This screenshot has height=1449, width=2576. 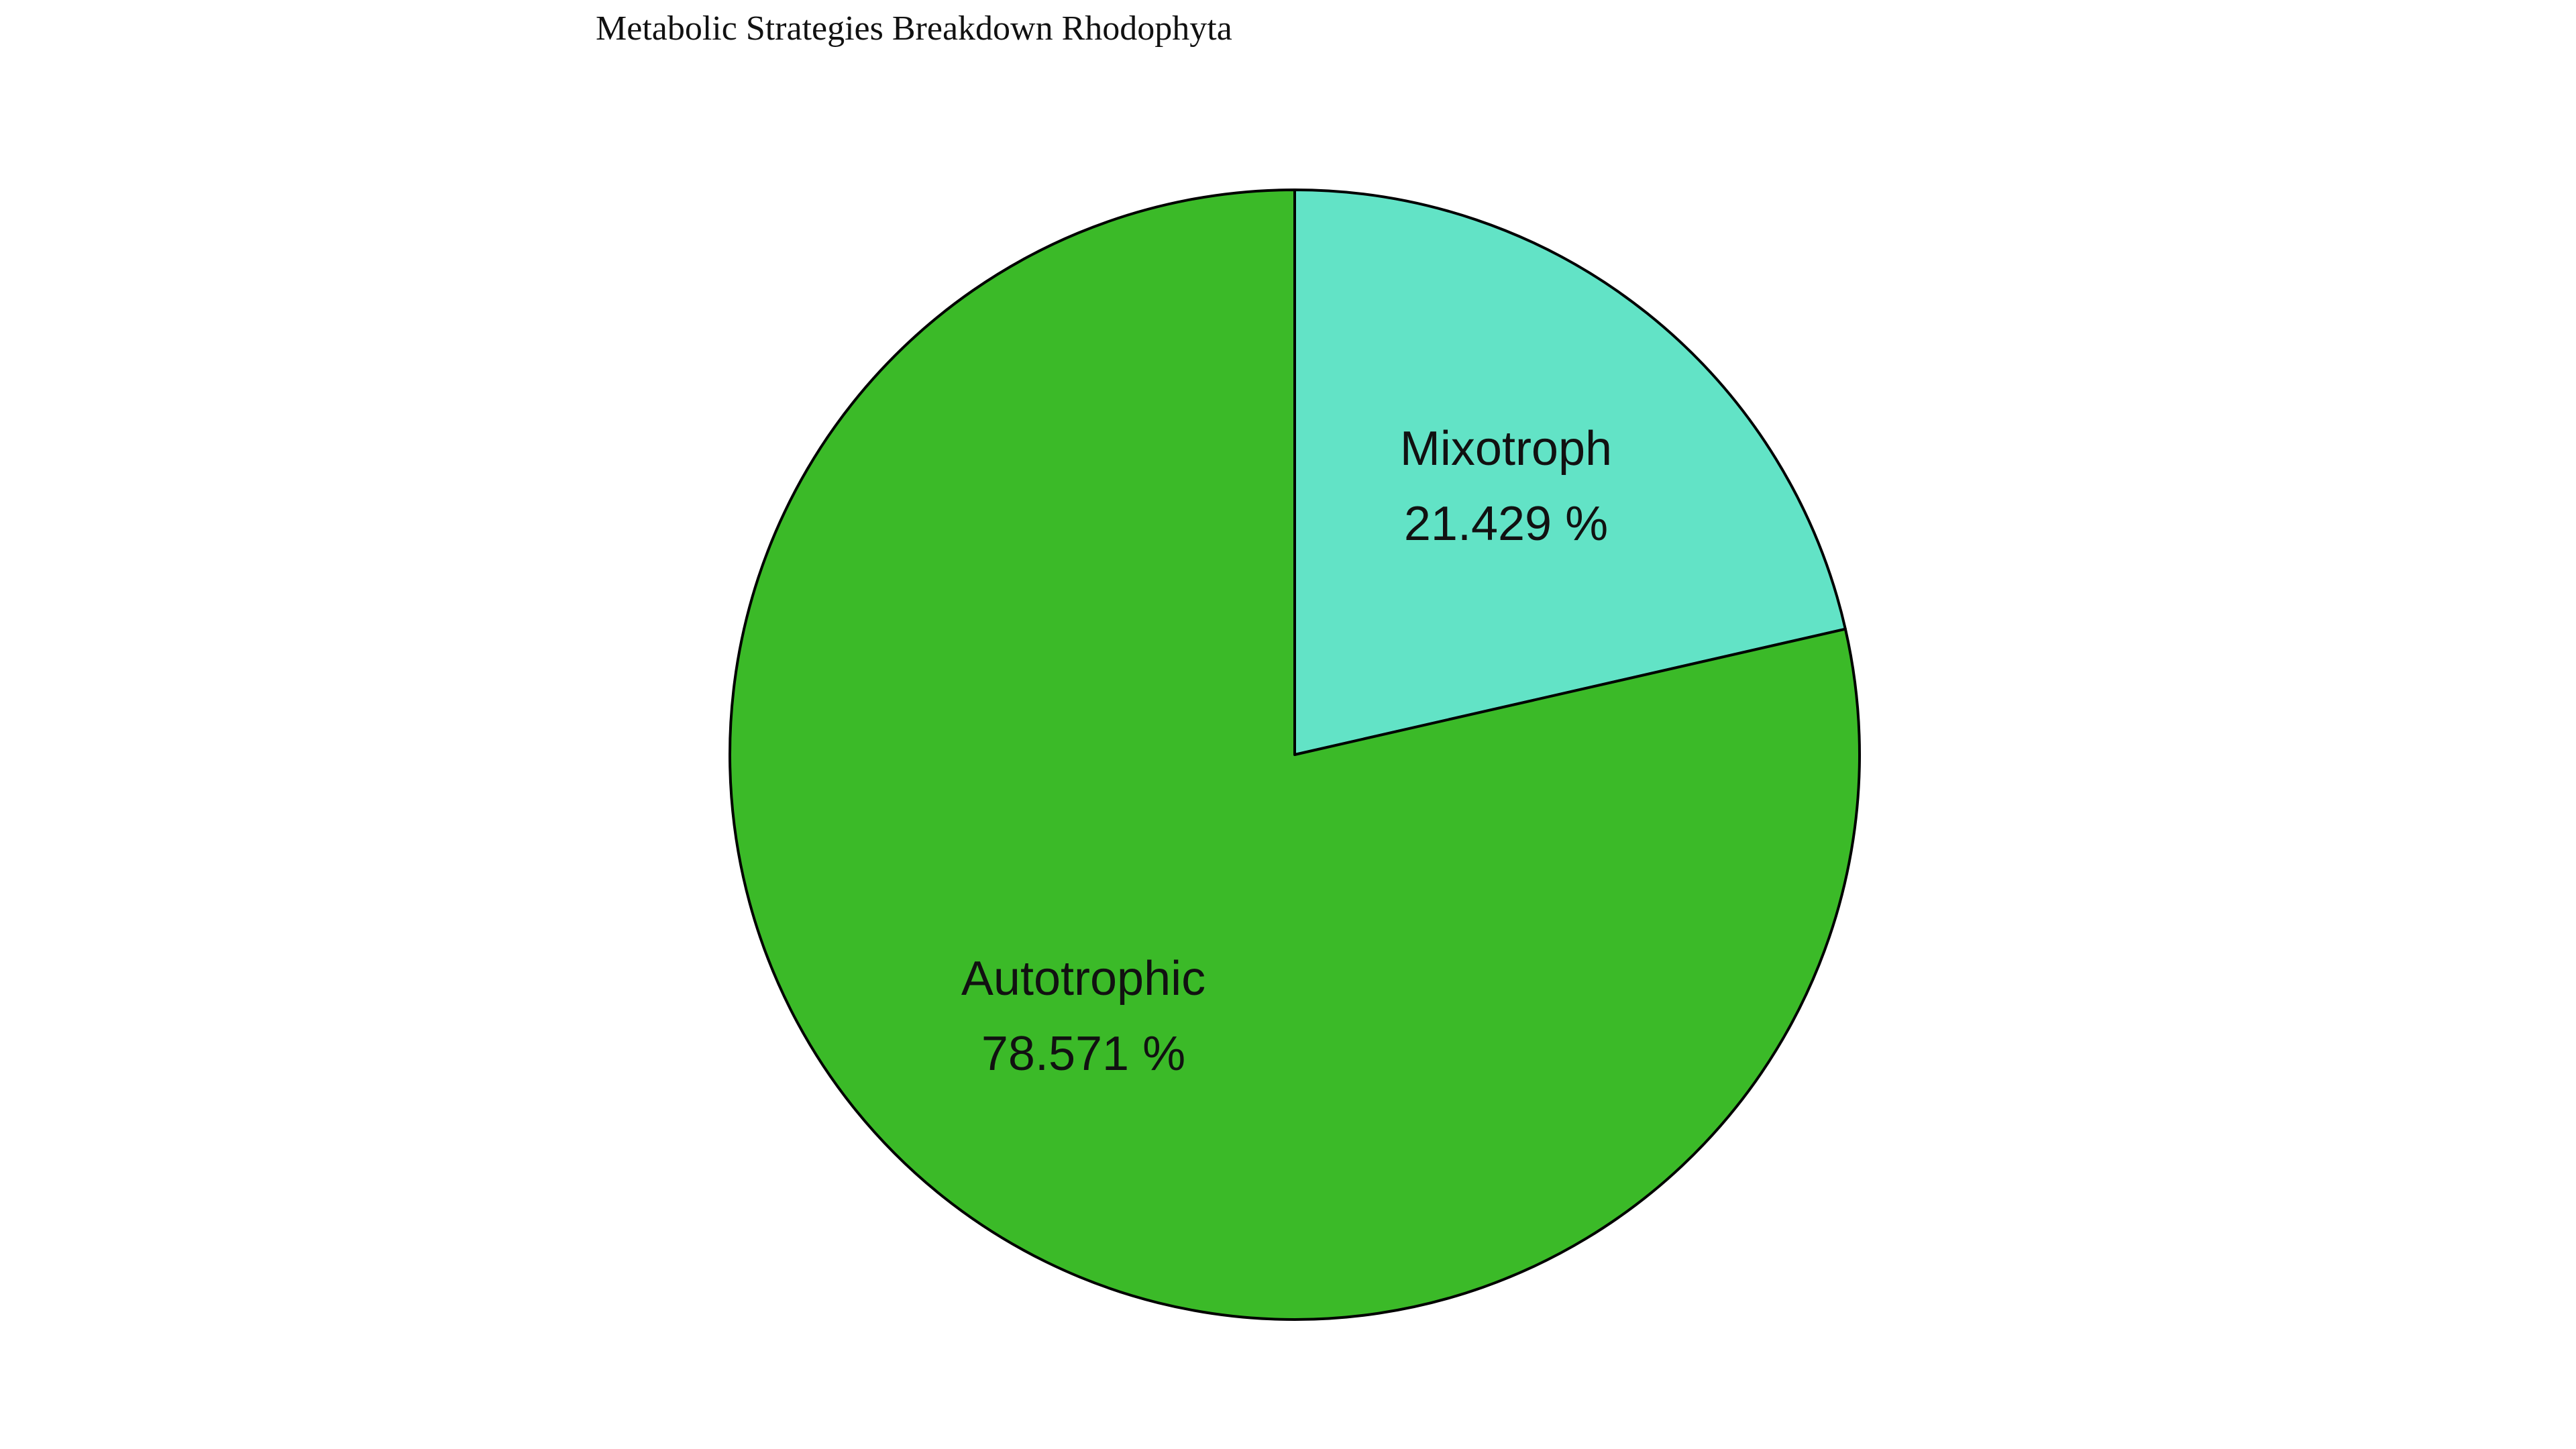 I want to click on pie-slice-mixotroph, so click(x=1570, y=472).